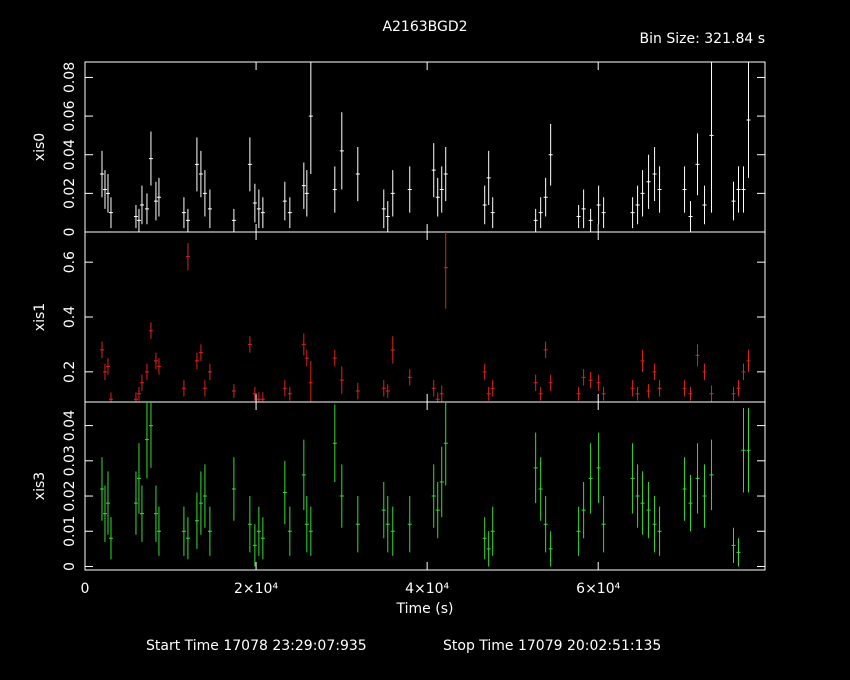 Image resolution: width=850 pixels, height=680 pixels. I want to click on chart-title: A2163BGD2, so click(424, 27).